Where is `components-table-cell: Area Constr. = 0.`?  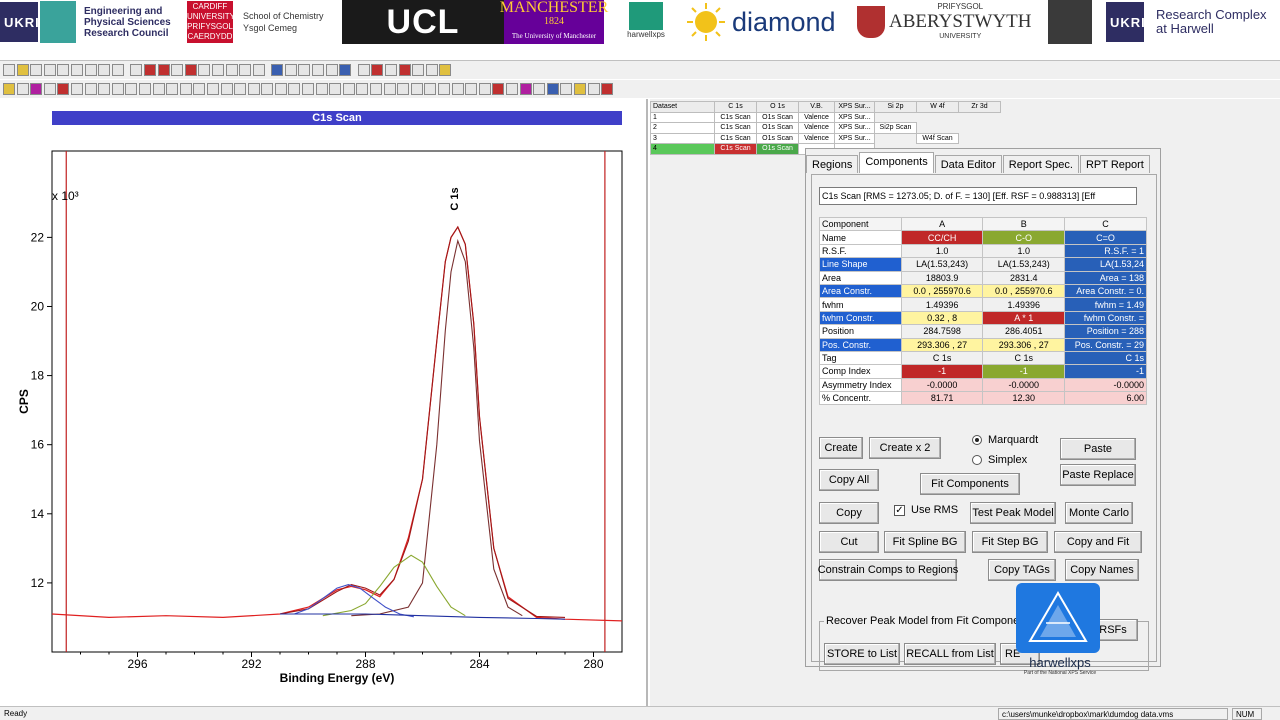 components-table-cell: Area Constr. = 0. is located at coordinates (1105, 291).